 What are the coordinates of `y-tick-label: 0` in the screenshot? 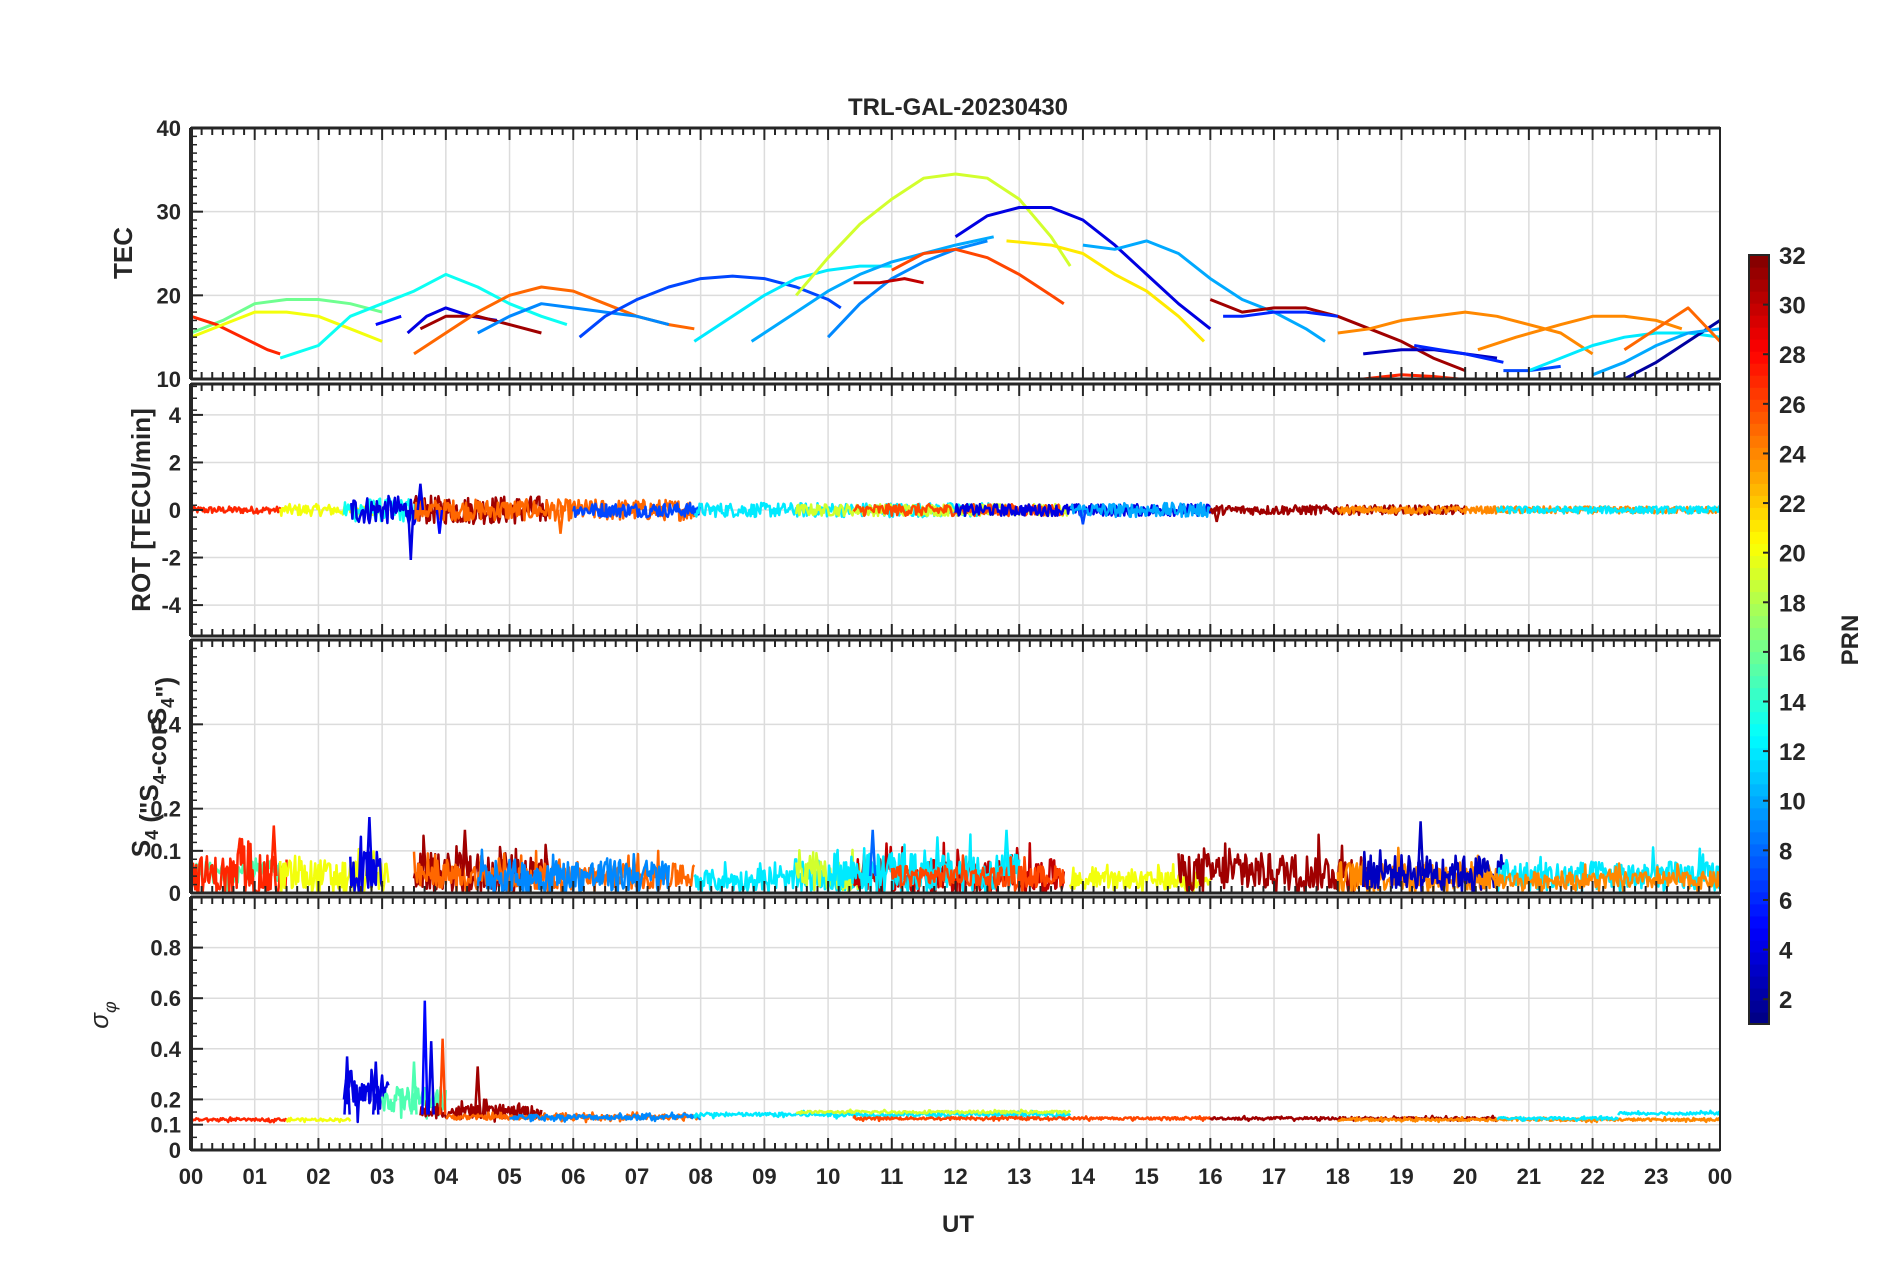 It's located at (175, 510).